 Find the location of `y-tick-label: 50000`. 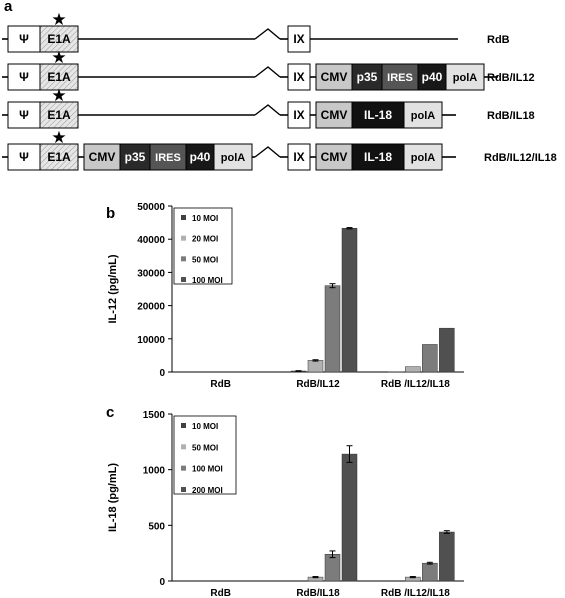

y-tick-label: 50000 is located at coordinates (151, 207).